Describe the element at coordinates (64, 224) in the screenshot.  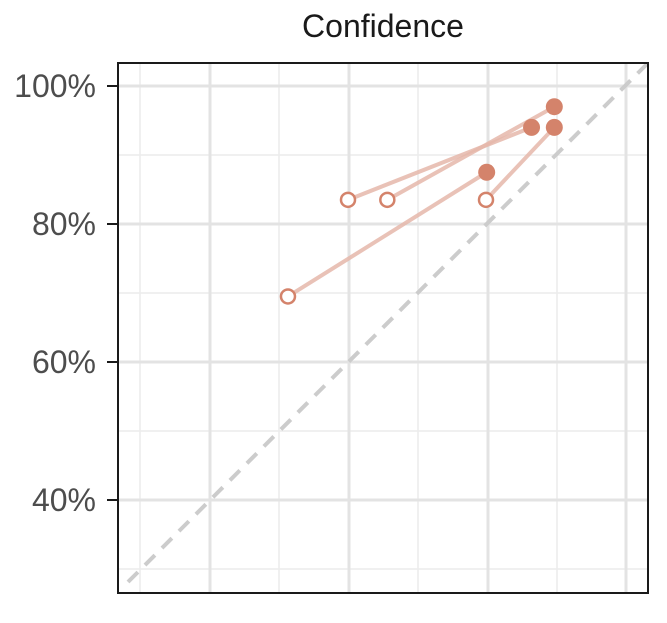
I see `y-tick-label: 80%` at that location.